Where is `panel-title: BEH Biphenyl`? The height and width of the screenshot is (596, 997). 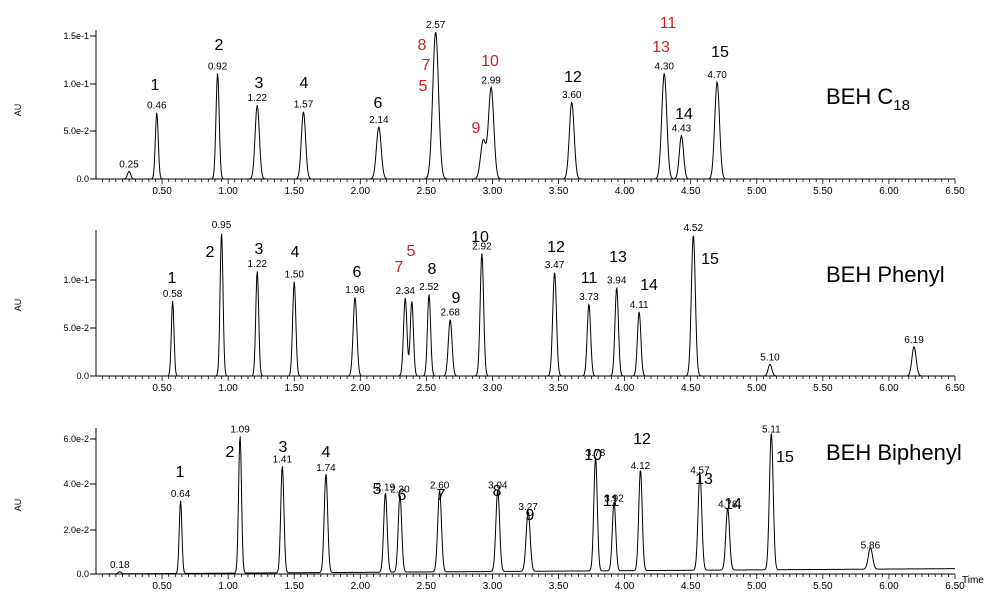 panel-title: BEH Biphenyl is located at coordinates (894, 452).